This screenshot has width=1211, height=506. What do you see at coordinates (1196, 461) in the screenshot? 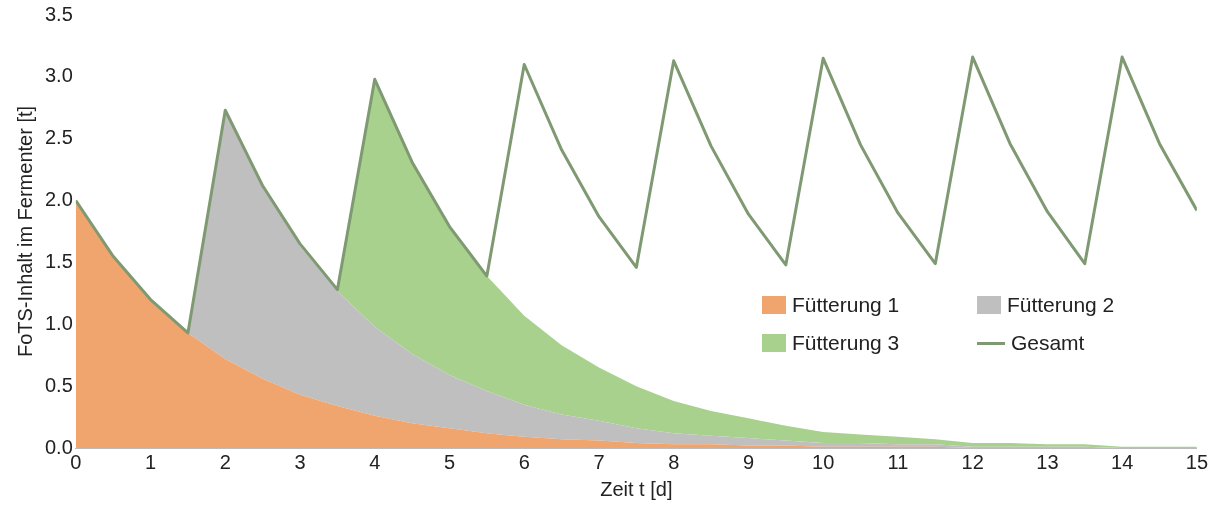
I see `x-tick-label: 15` at bounding box center [1196, 461].